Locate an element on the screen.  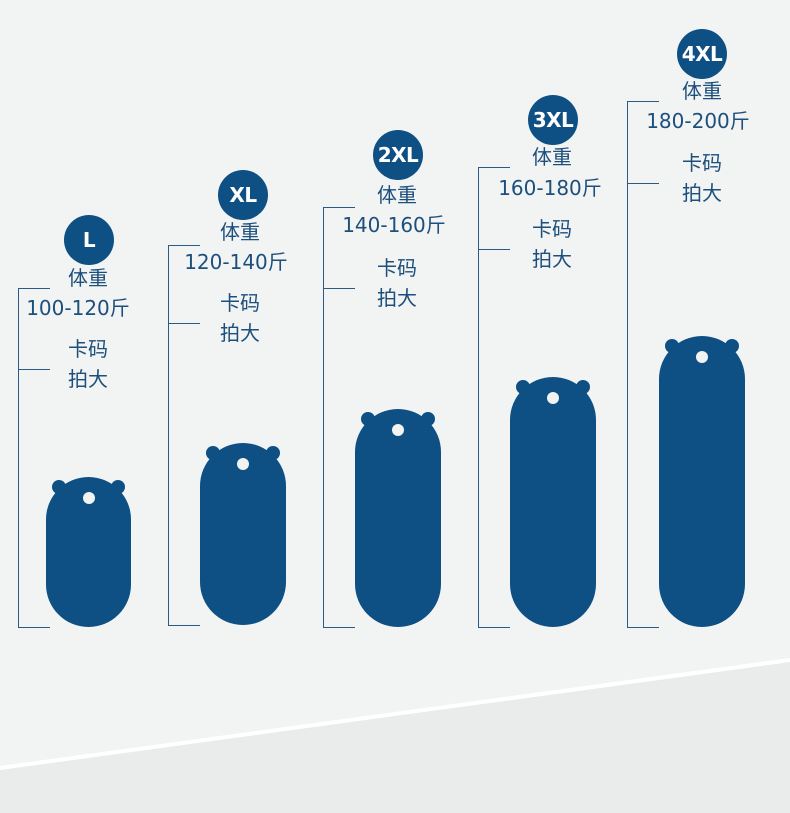
size-badge: XL is located at coordinates (243, 195).